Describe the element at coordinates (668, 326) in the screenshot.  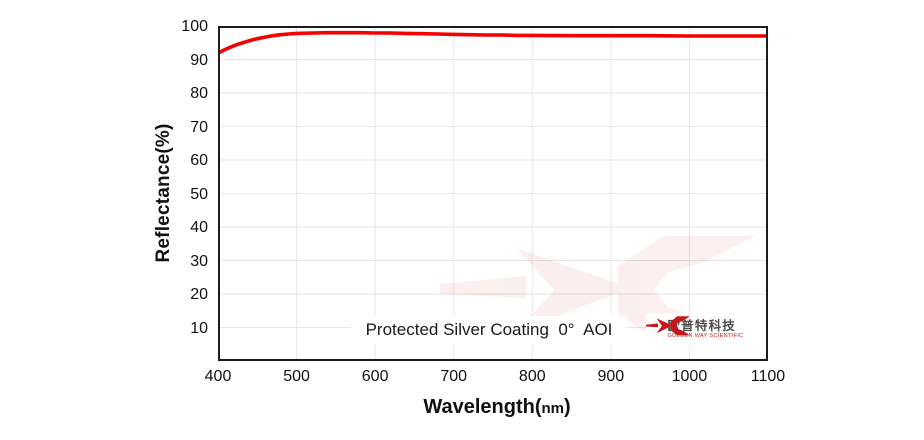
I see `golden-way-logo-icon` at that location.